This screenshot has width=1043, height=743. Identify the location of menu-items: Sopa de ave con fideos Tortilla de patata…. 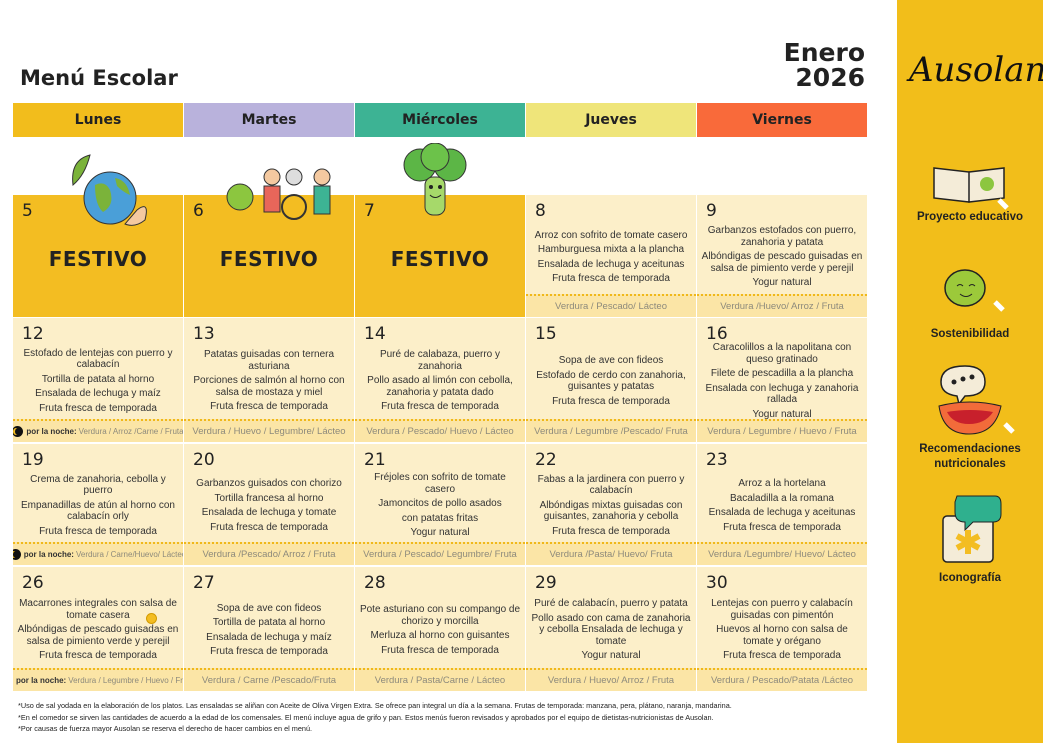
(269, 630).